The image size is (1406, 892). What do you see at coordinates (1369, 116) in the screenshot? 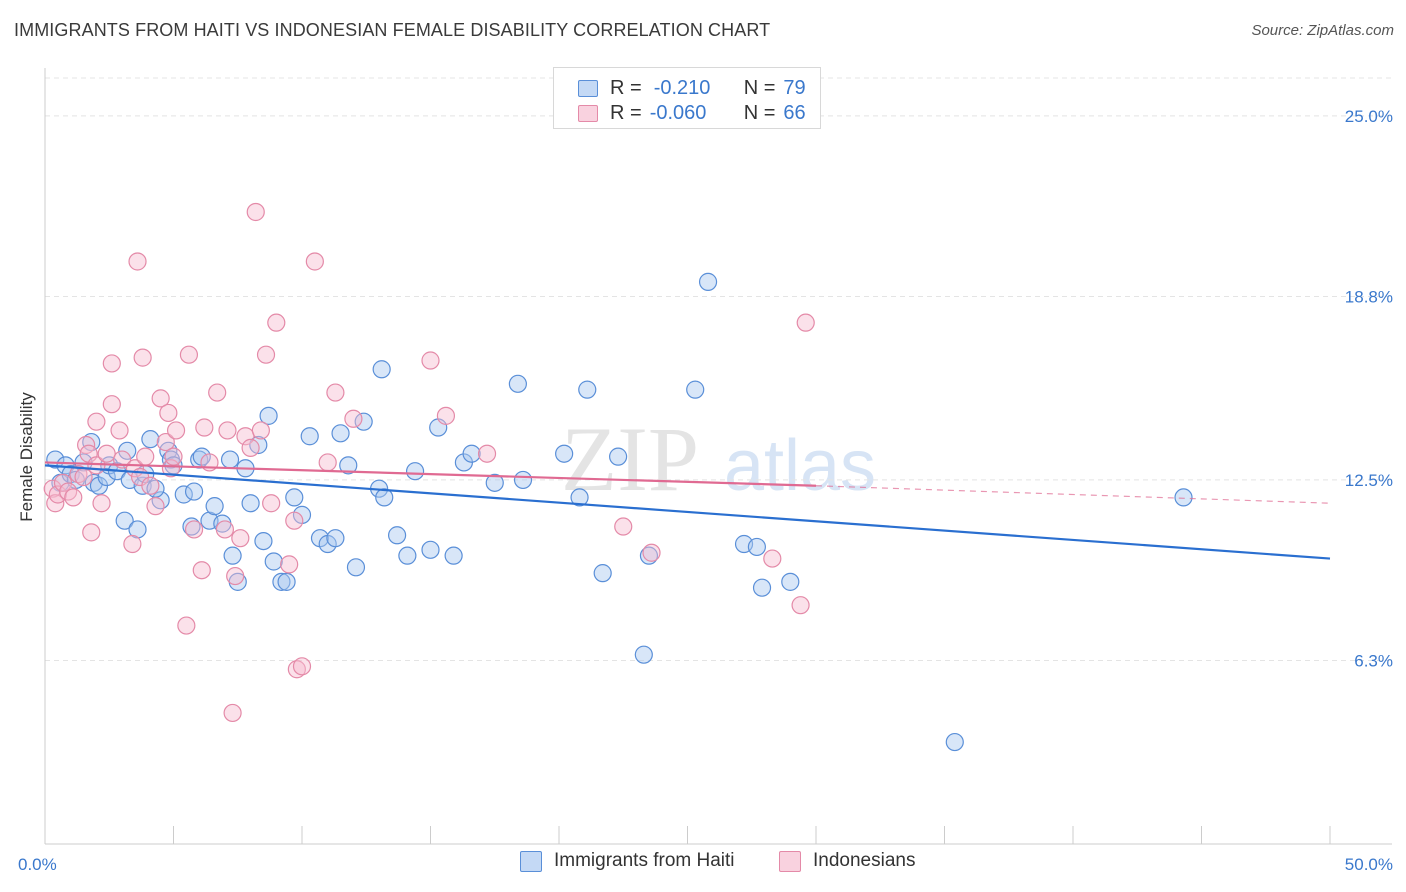
I see `y-tick-label: 25.0%` at bounding box center [1369, 116].